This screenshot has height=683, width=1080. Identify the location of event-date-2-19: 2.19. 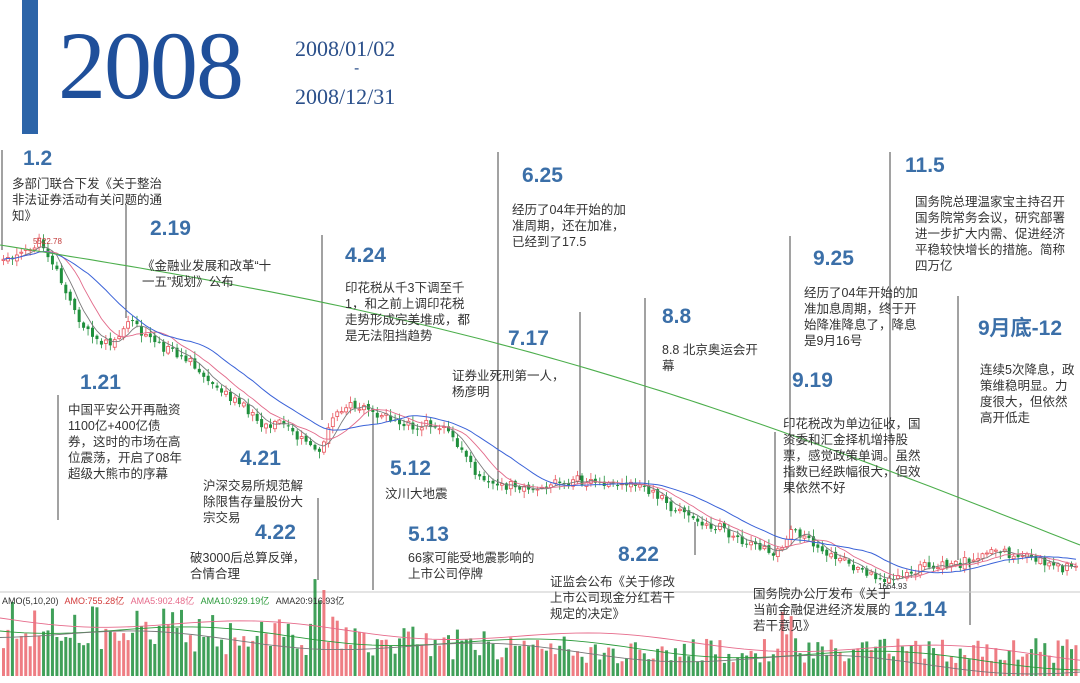
(170, 228).